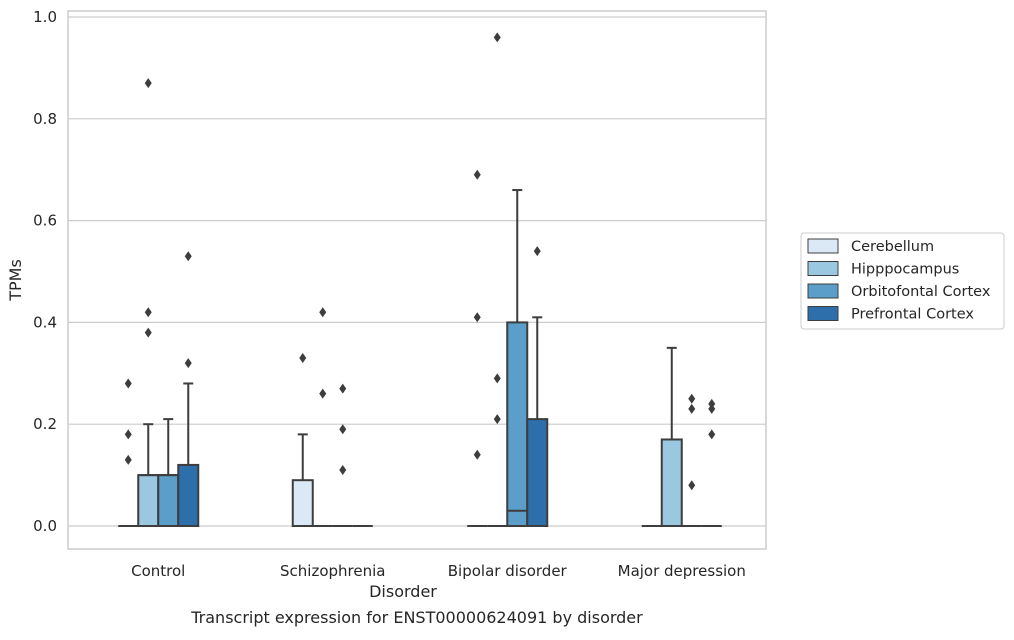  Describe the element at coordinates (45, 424) in the screenshot. I see `y-tick-label: 0.2` at that location.